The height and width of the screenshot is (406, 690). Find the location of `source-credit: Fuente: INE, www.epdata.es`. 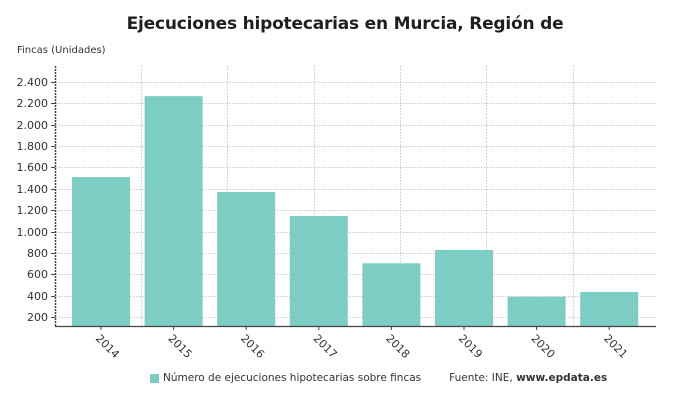

source-credit: Fuente: INE, www.epdata.es is located at coordinates (528, 378).